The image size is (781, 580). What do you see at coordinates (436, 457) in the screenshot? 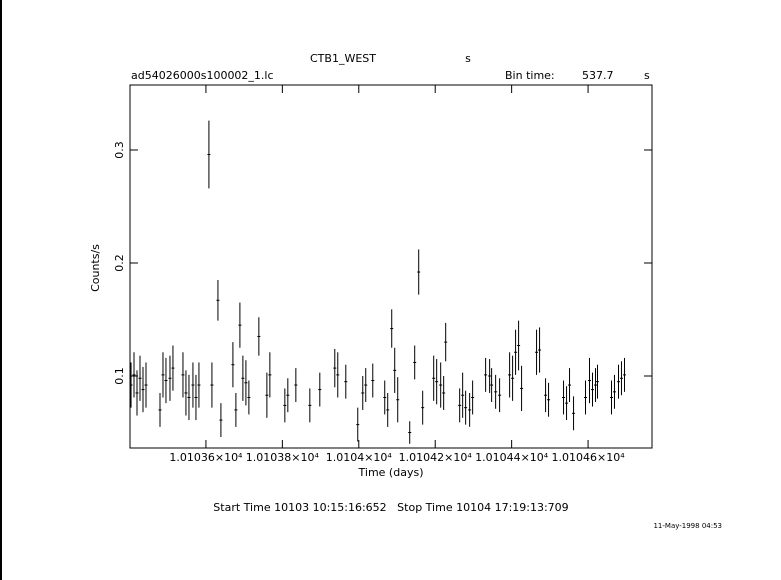
I see `x-tick-label: 1.01042×10⁴` at bounding box center [436, 457].